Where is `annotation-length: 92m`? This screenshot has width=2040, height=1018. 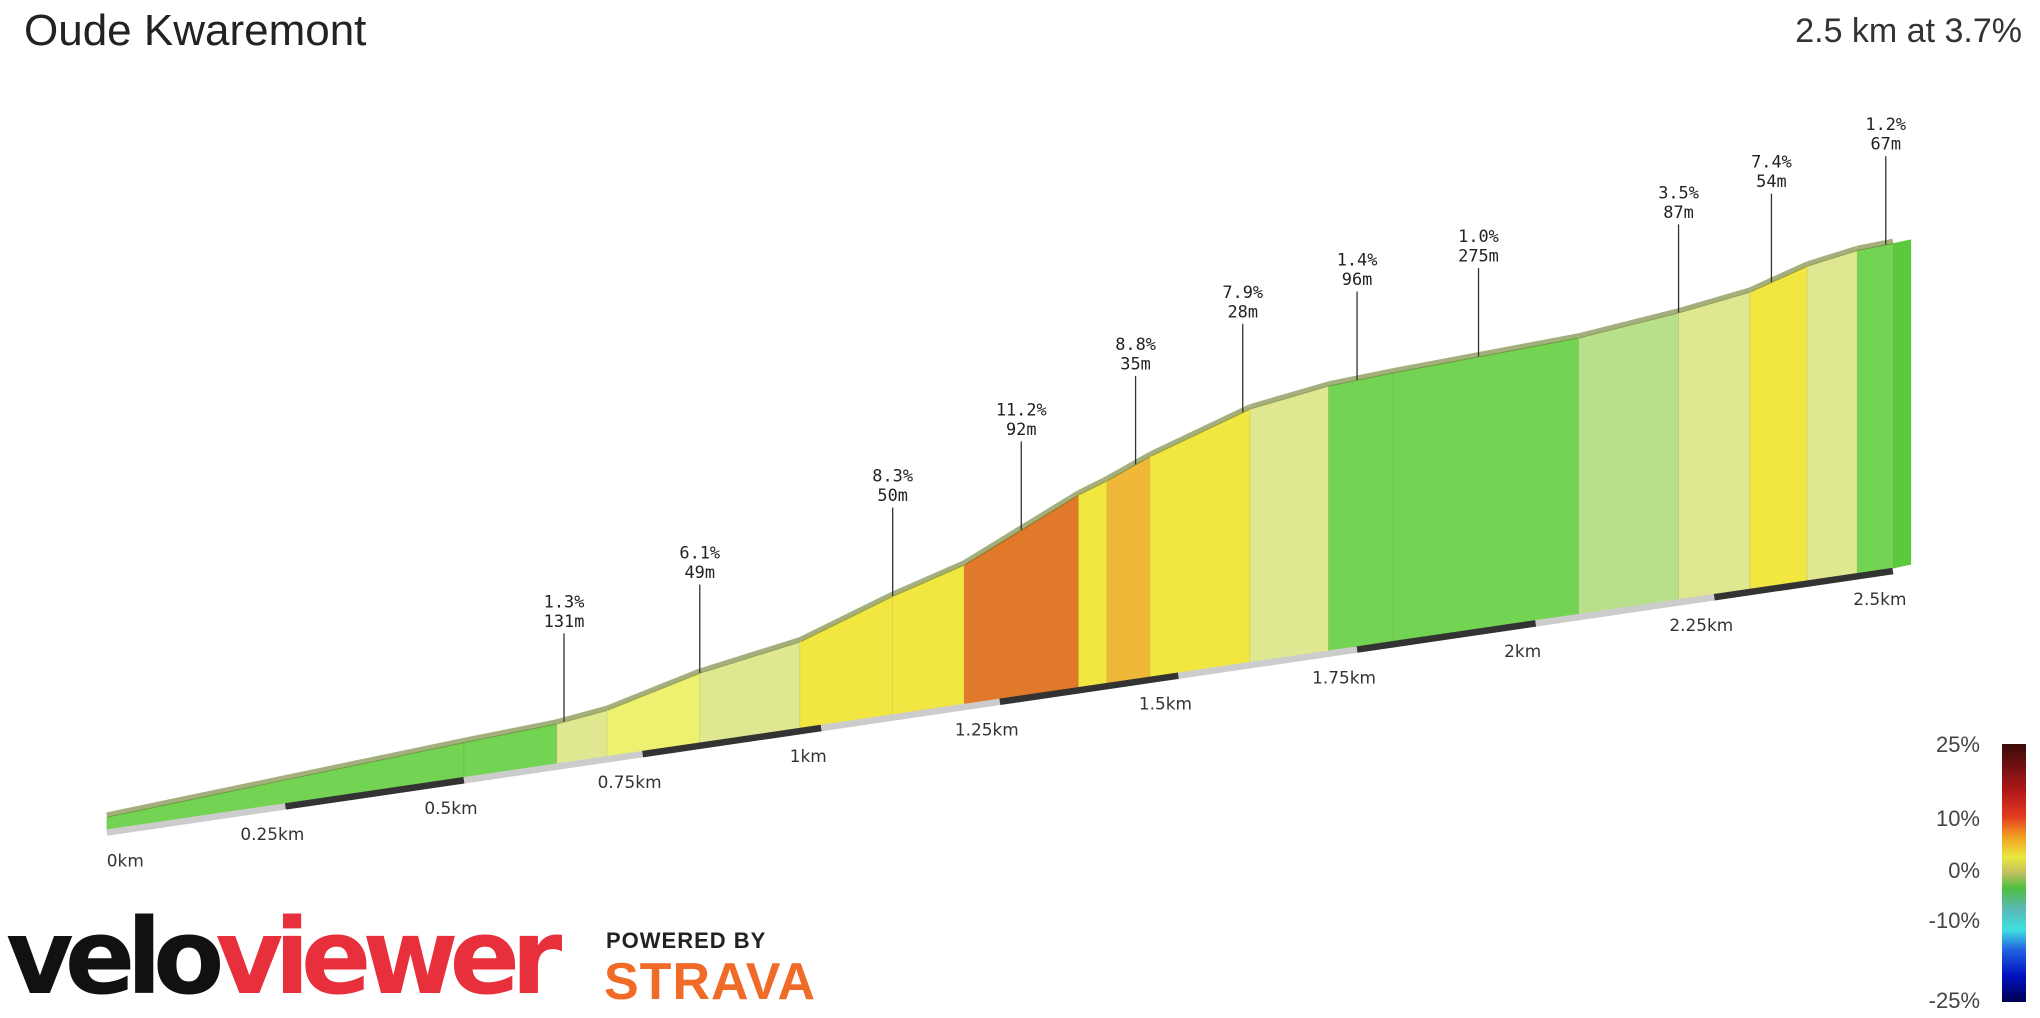 annotation-length: 92m is located at coordinates (1021, 429).